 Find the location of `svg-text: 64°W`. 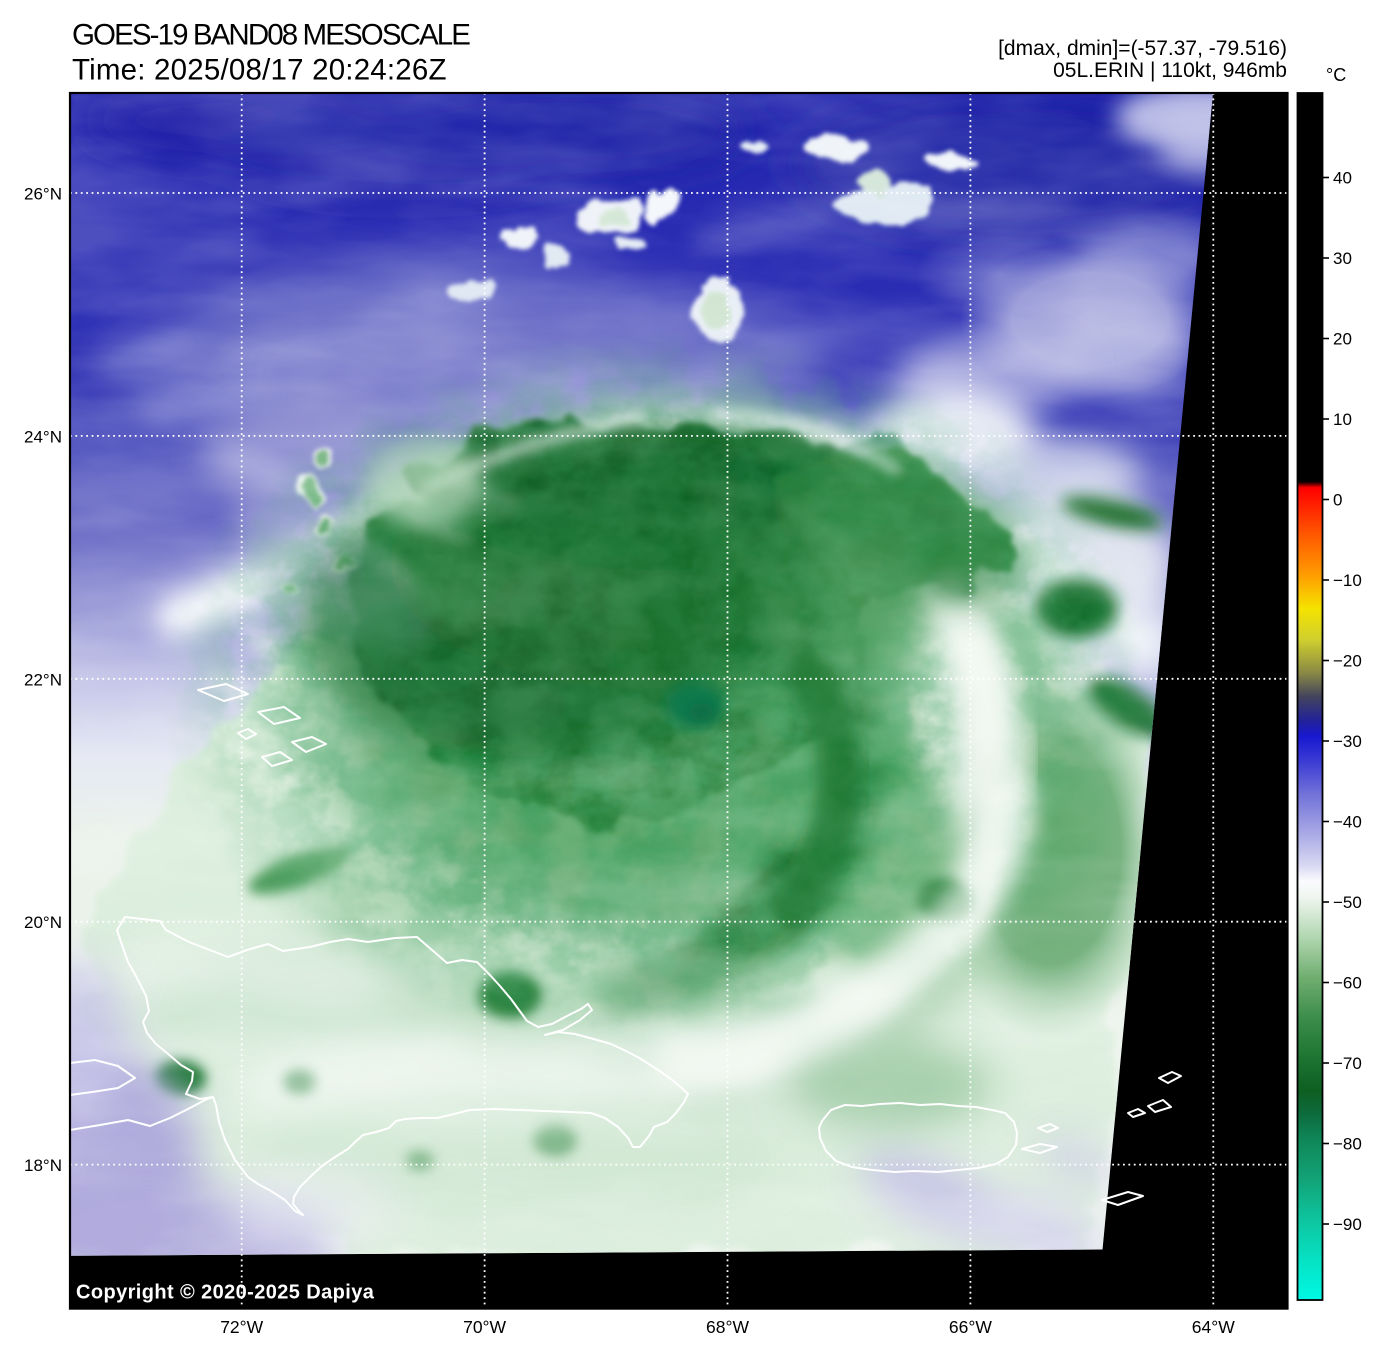

svg-text: 64°W is located at coordinates (1213, 1327).